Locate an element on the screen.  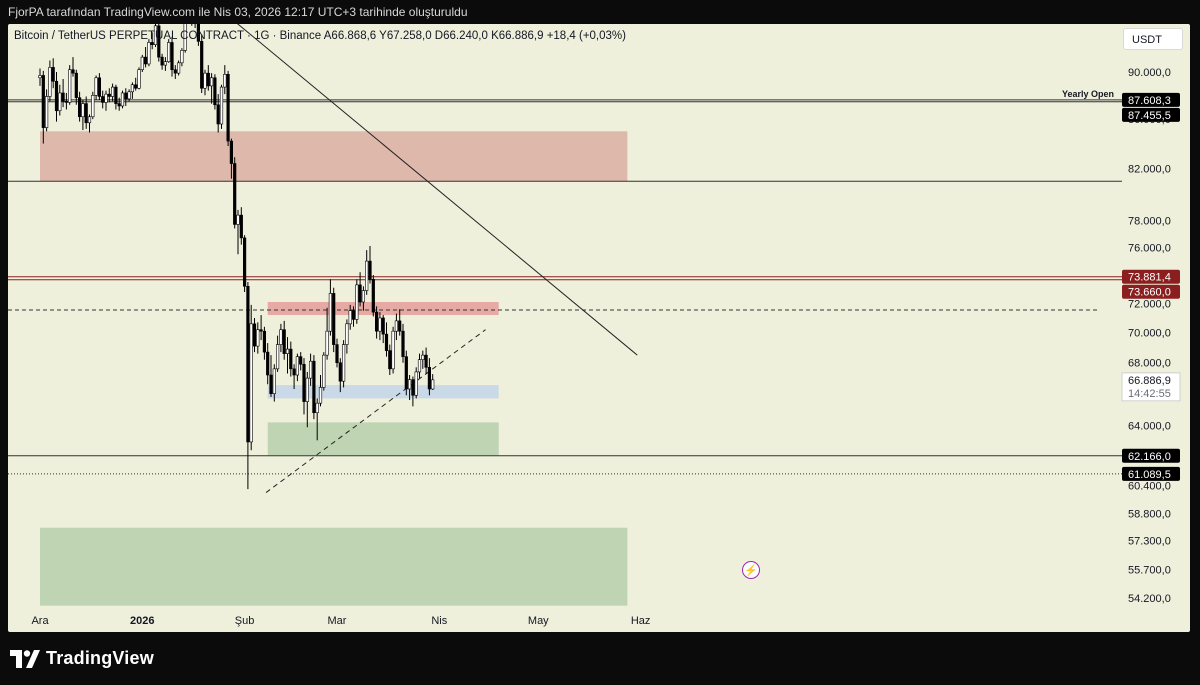
currency-selector: USDT is located at coordinates (1153, 39).